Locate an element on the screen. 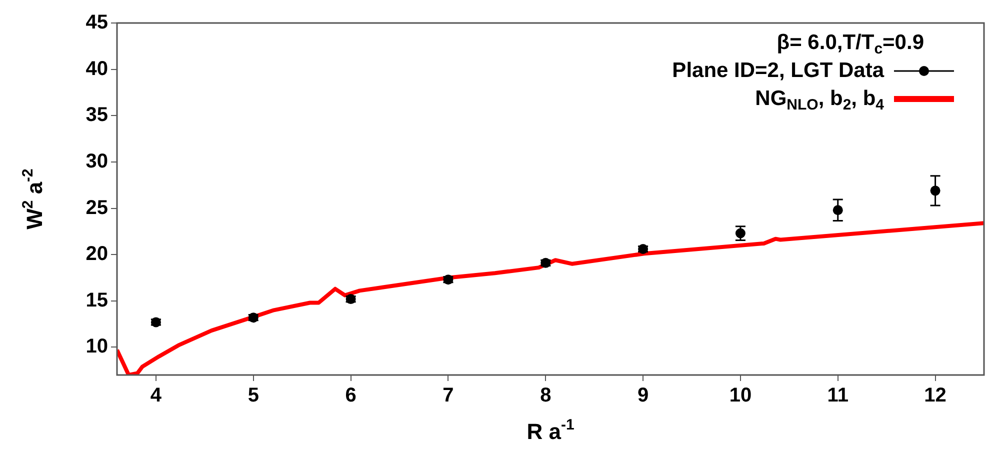 Image resolution: width=997 pixels, height=454 pixels. y-tick-label: 30 is located at coordinates (97, 161).